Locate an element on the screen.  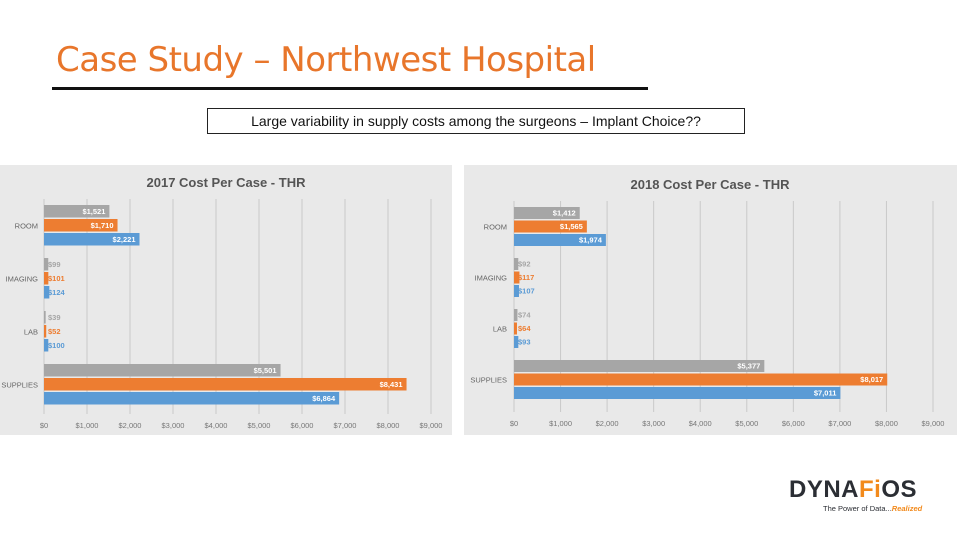
data-label: $1,565 is located at coordinates (571, 226).